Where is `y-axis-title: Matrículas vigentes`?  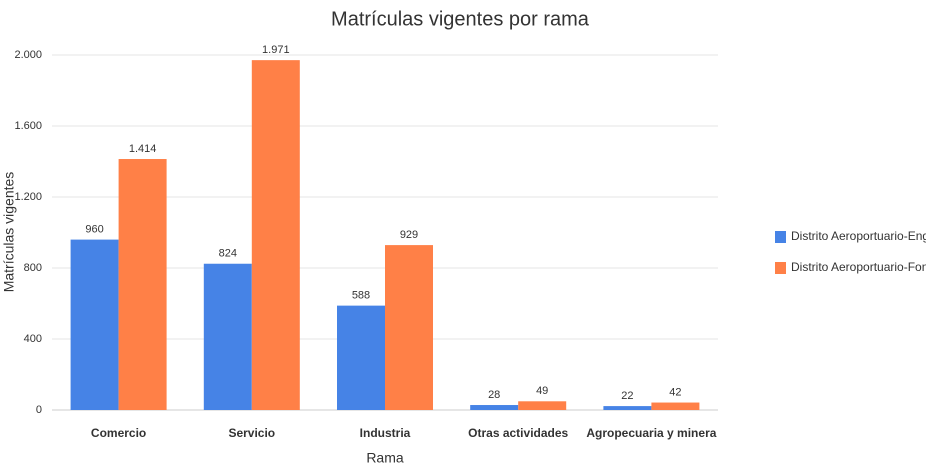 y-axis-title: Matrículas vigentes is located at coordinates (9, 232).